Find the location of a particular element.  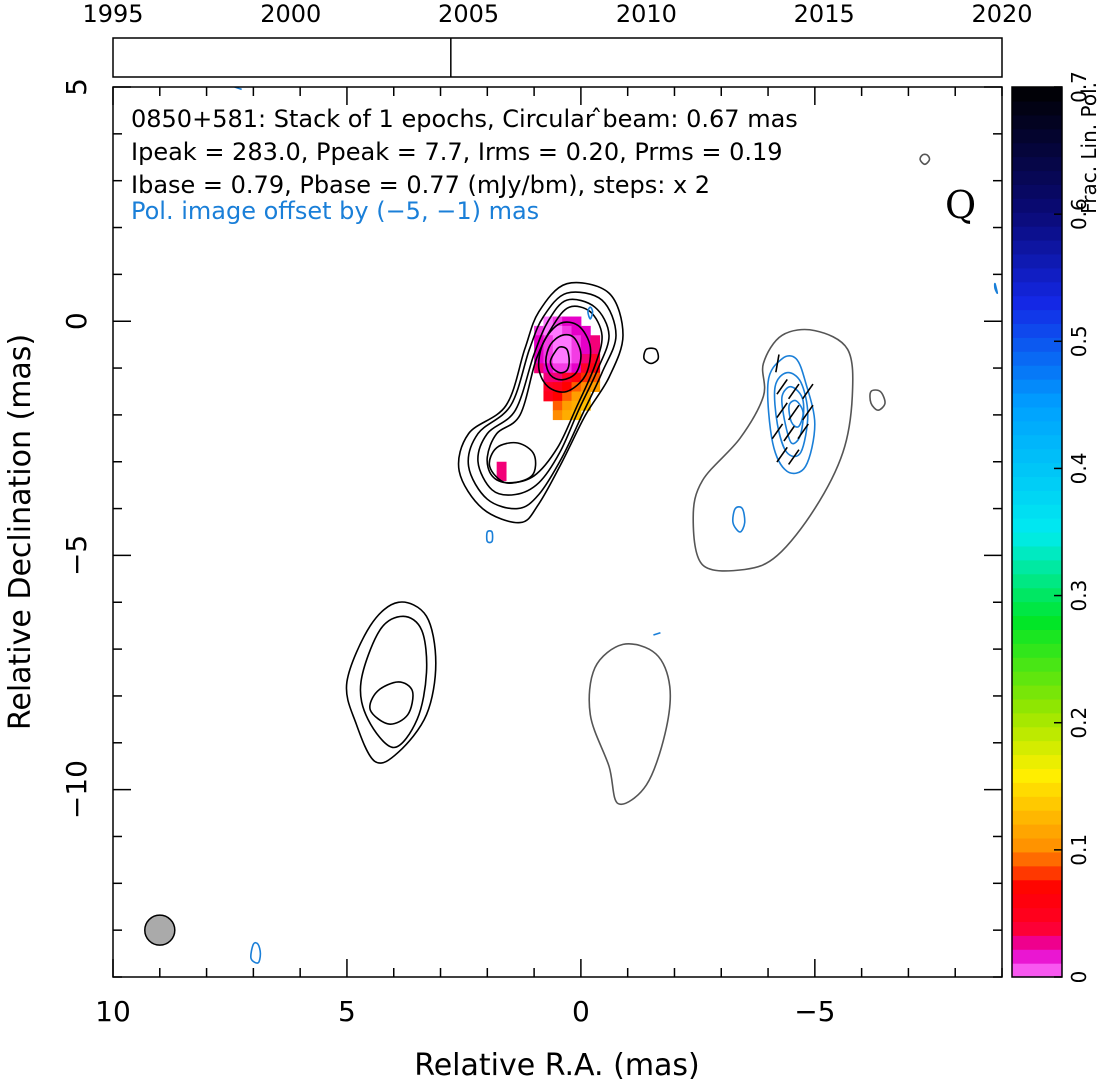

colorbar-frame is located at coordinates (1037, 532).